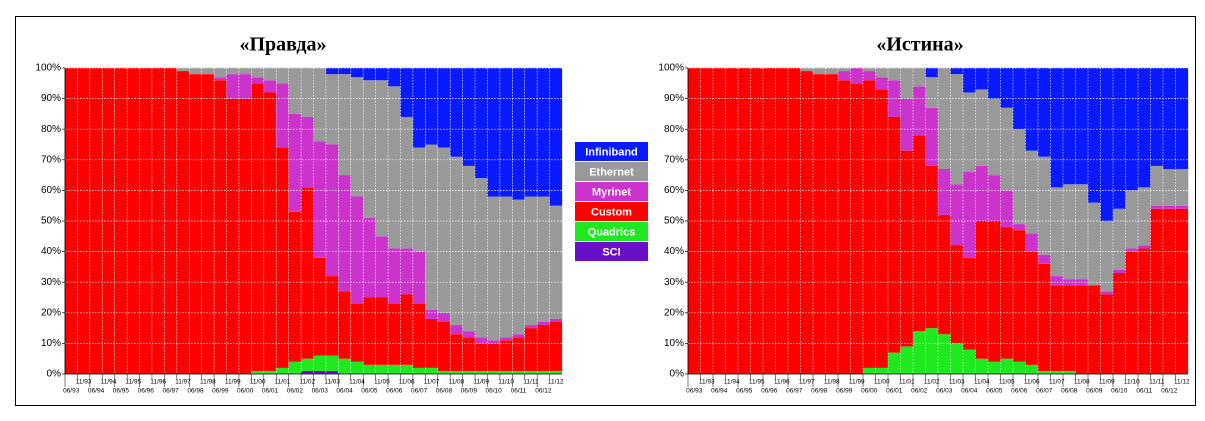 The height and width of the screenshot is (421, 1205). What do you see at coordinates (674, 221) in the screenshot?
I see `y-tick-label: 50%` at bounding box center [674, 221].